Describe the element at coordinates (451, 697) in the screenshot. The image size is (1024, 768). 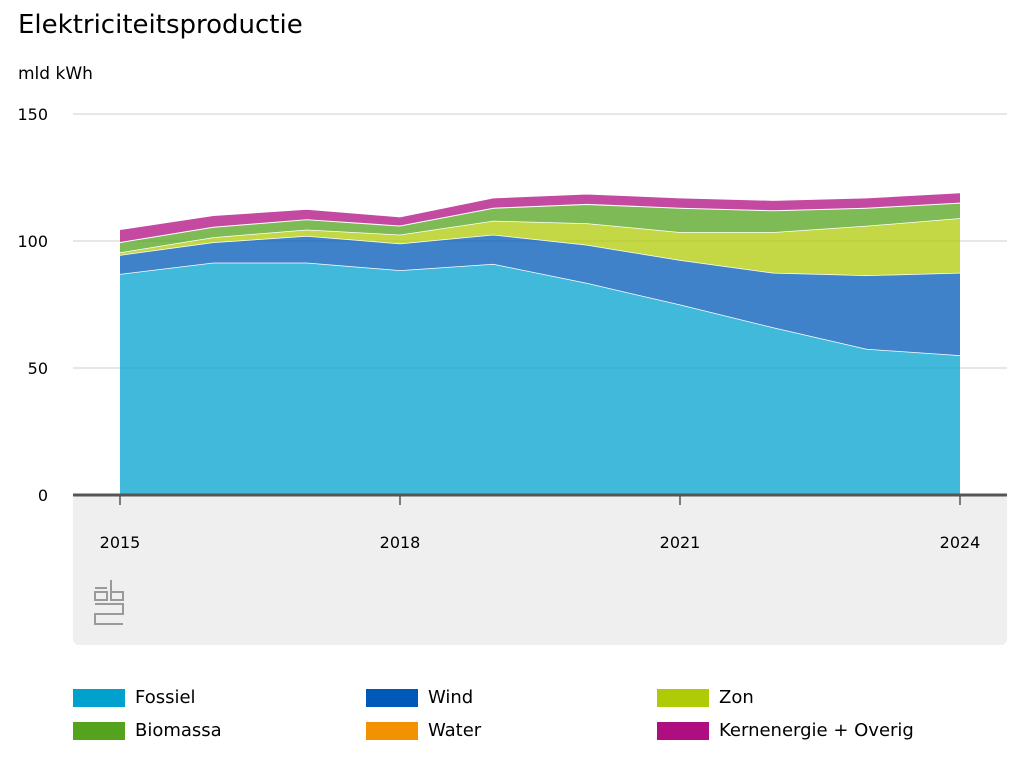
I see `legend-label: Wind` at that location.